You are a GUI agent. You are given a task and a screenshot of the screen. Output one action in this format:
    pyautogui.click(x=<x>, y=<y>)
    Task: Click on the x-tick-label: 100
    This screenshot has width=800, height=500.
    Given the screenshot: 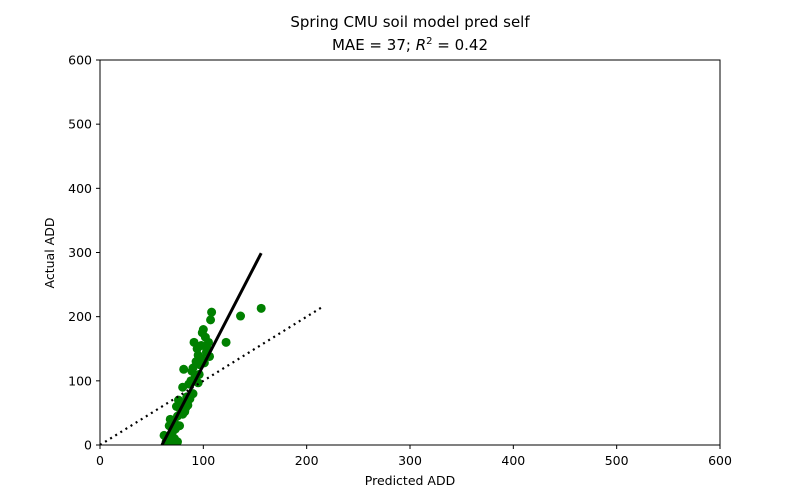 What is the action you would take?
    pyautogui.click(x=203, y=460)
    